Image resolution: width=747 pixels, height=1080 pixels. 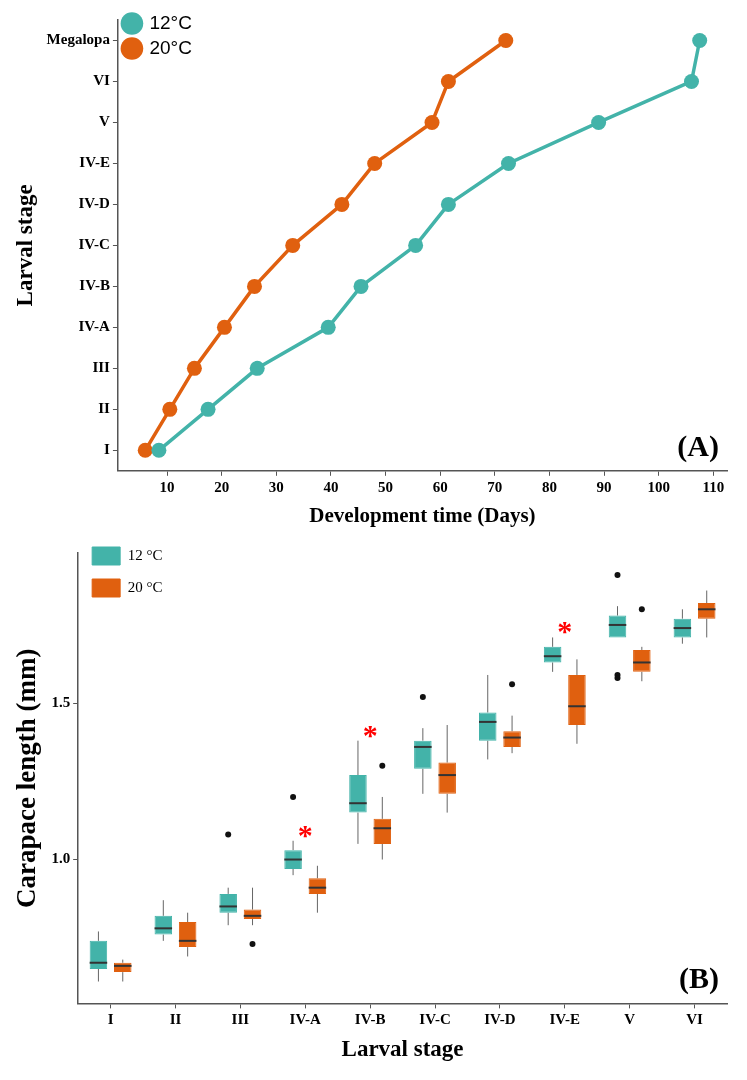 What do you see at coordinates (26, 778) in the screenshot?
I see `y-axis-title: Carapace length (mm)` at bounding box center [26, 778].